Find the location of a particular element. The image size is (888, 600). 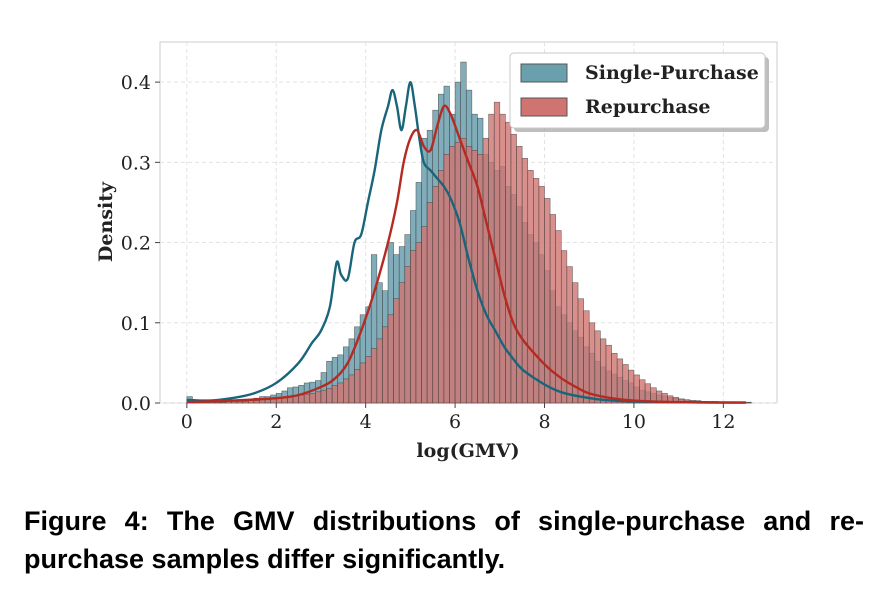

legend-swatch-single-purchase is located at coordinates (544, 73).